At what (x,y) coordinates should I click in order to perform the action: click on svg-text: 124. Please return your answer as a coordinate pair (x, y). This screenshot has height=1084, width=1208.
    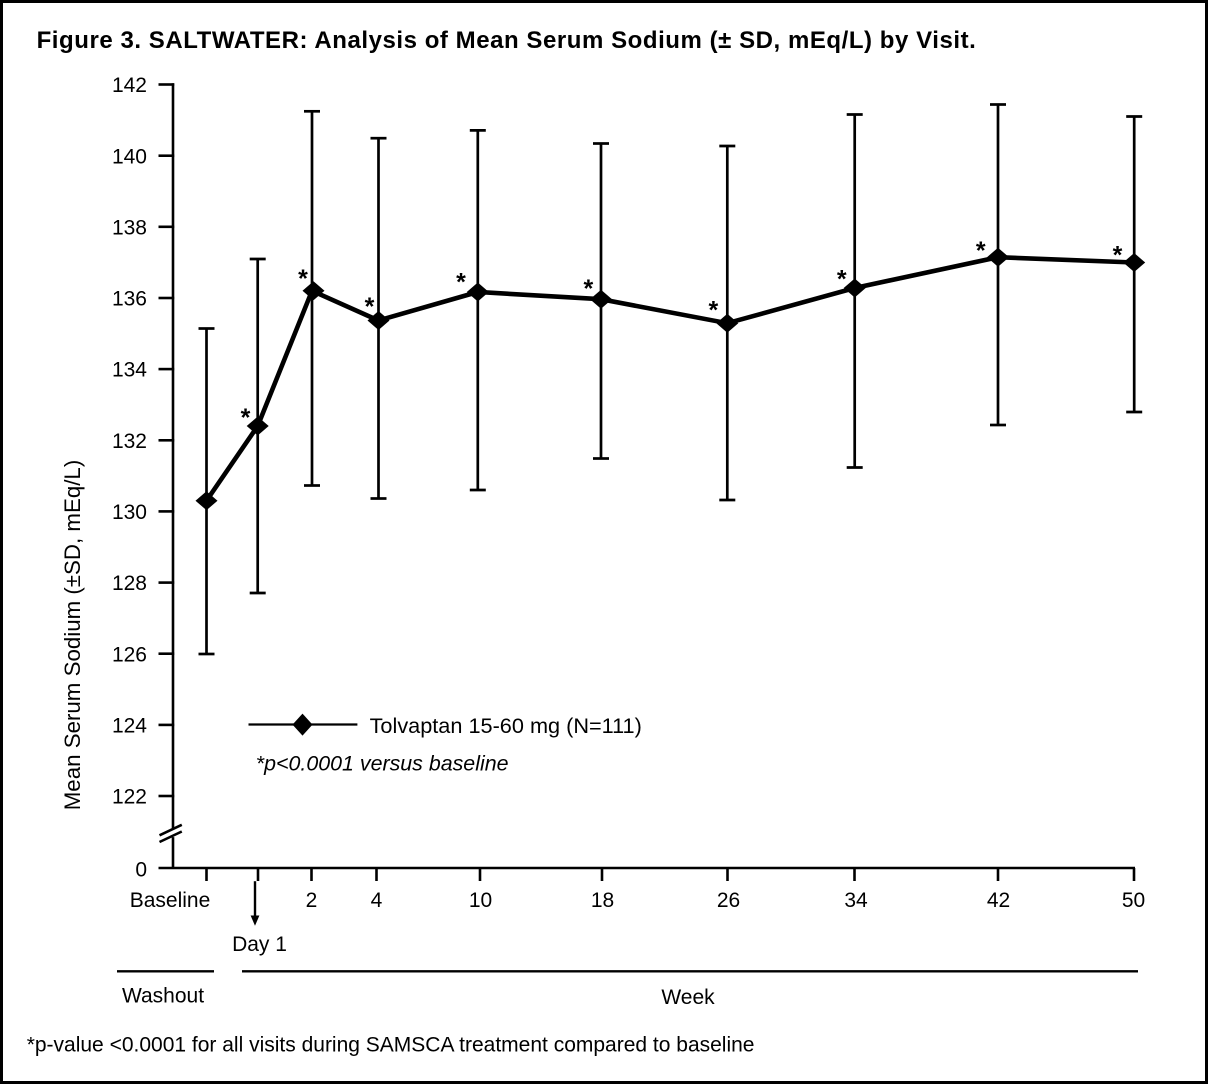
    Looking at the image, I should click on (129, 726).